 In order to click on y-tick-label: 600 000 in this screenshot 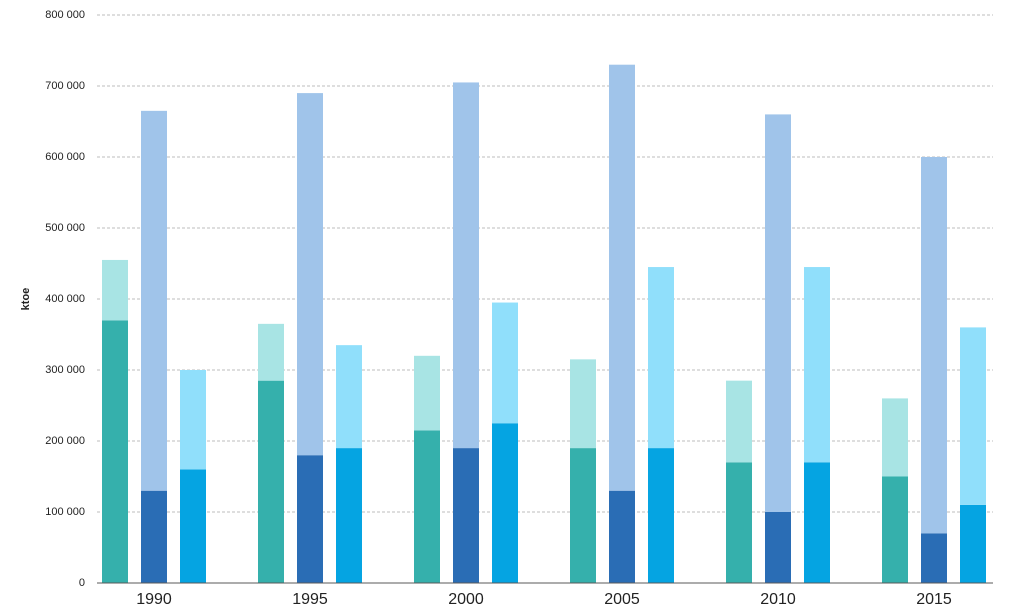, I will do `click(65, 157)`.